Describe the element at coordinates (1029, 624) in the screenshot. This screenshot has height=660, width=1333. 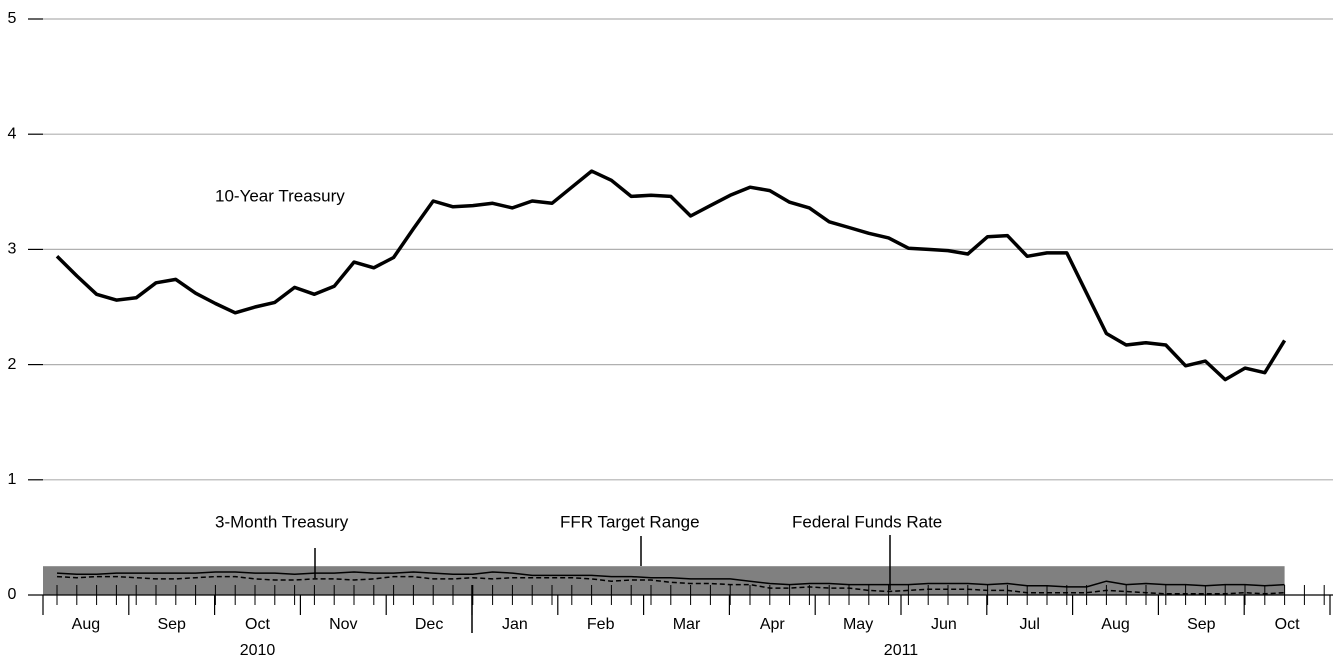
I see `x-tick-label: Jul` at that location.